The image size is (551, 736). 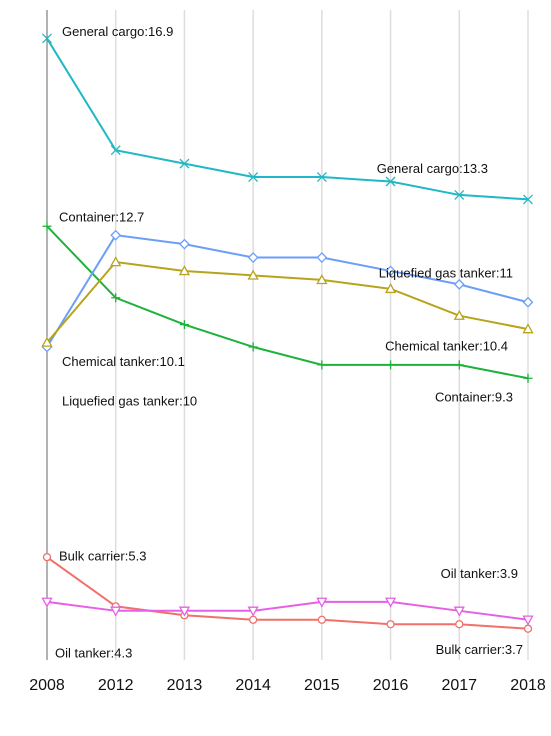 What do you see at coordinates (101, 217) in the screenshot?
I see `annotation: Container:12.7` at bounding box center [101, 217].